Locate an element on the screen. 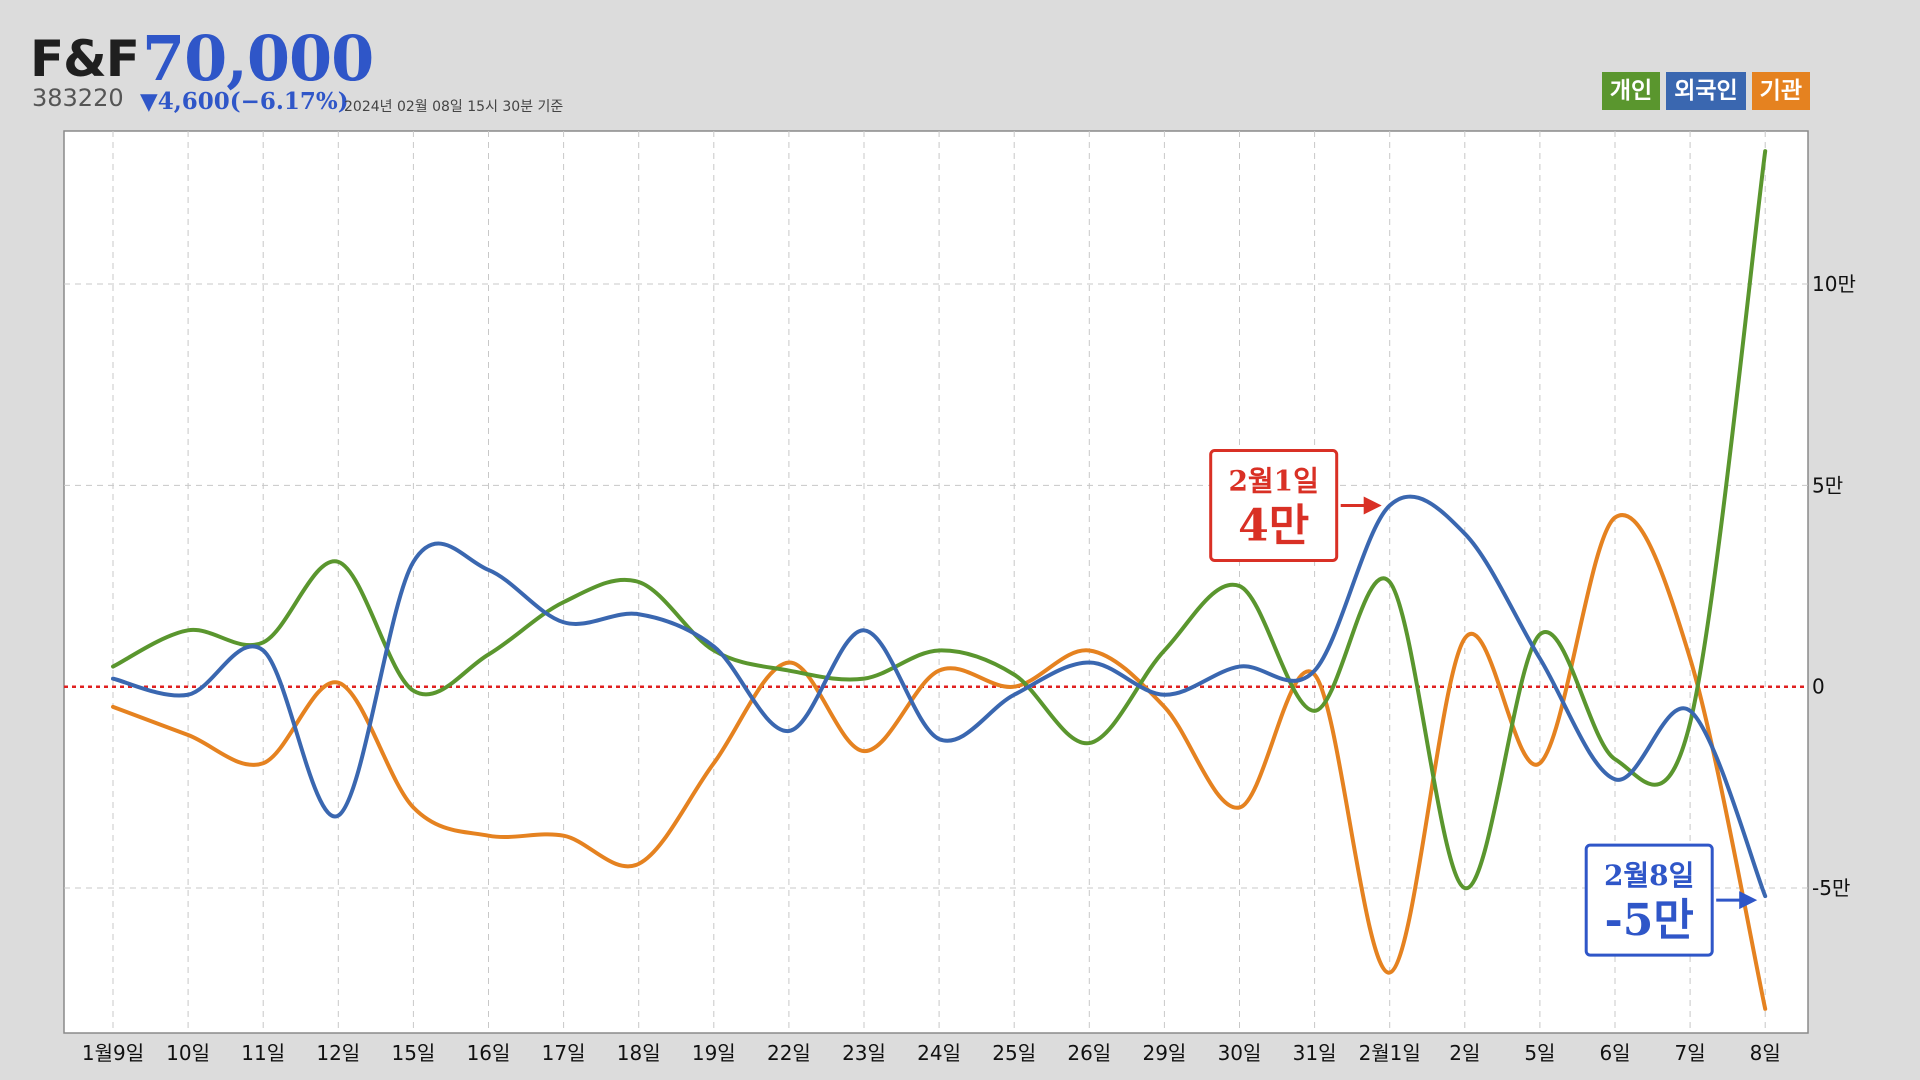 The width and height of the screenshot is (1920, 1080). chart-legend: 개인 외국인 기관 is located at coordinates (1705, 91).